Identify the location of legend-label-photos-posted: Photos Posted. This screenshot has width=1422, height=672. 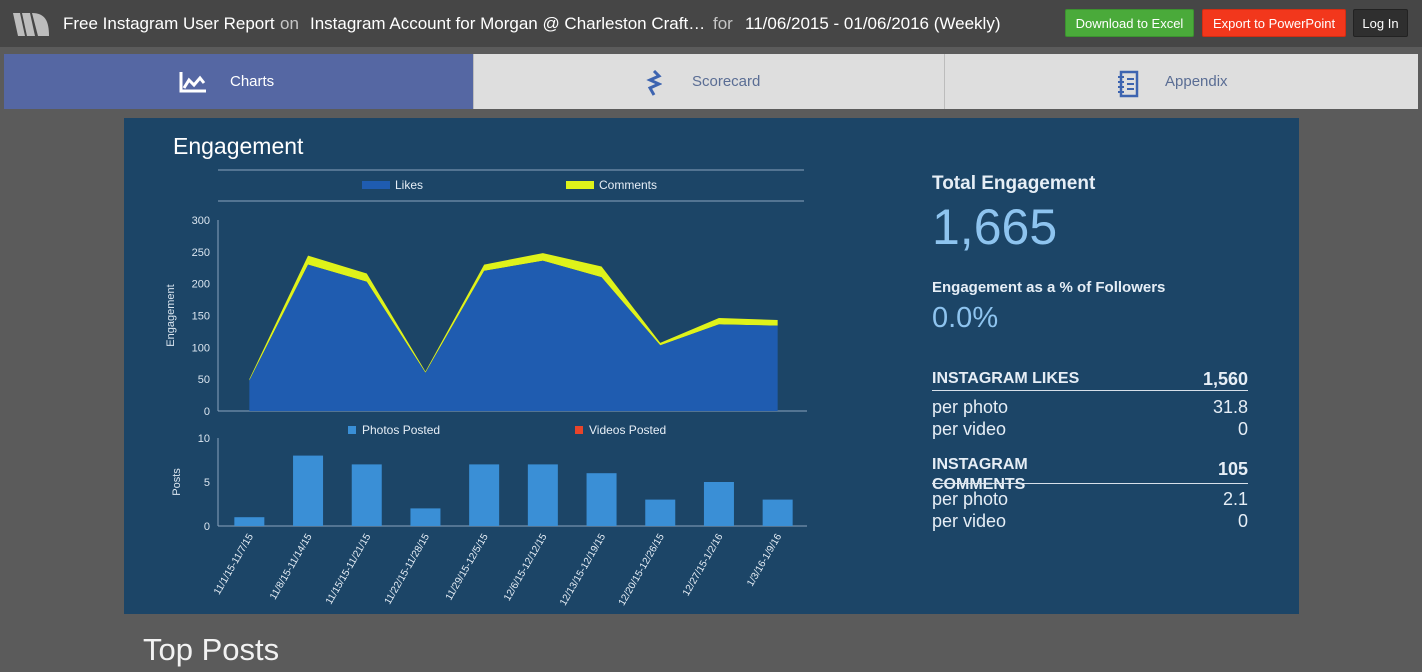
(401, 430).